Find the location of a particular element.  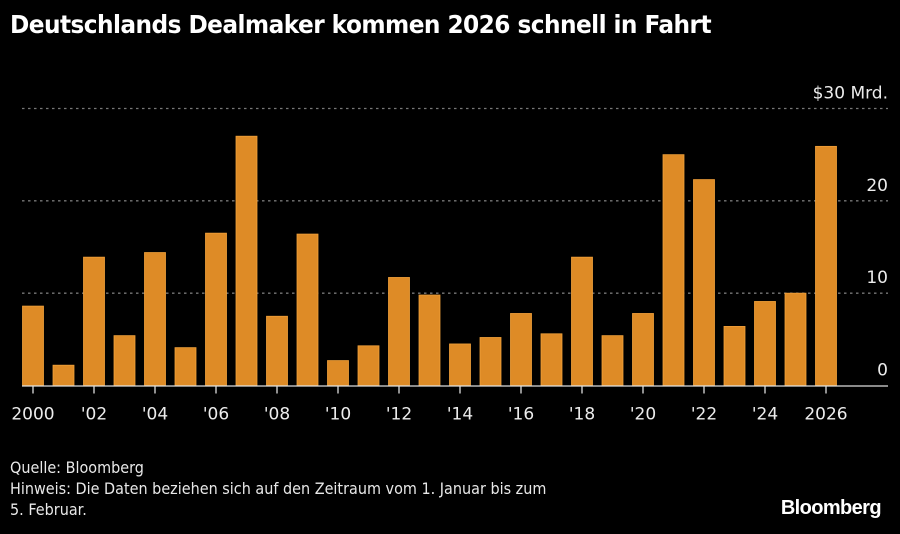

bar-2025 is located at coordinates (795, 339).